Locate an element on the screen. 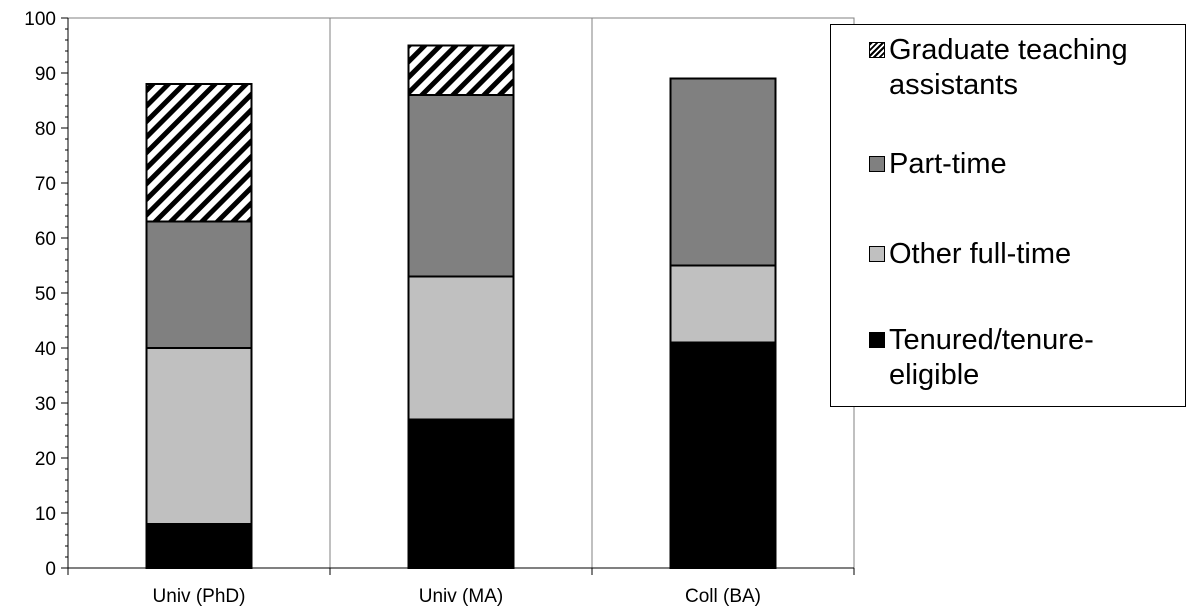 This screenshot has height=613, width=1186. legend-item-other-full-time: Other full-time is located at coordinates (1019, 254).